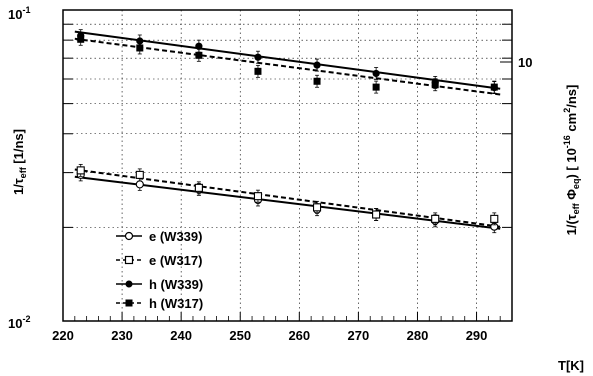 This screenshot has width=593, height=376. I want to click on x-tick-label: 250, so click(240, 335).